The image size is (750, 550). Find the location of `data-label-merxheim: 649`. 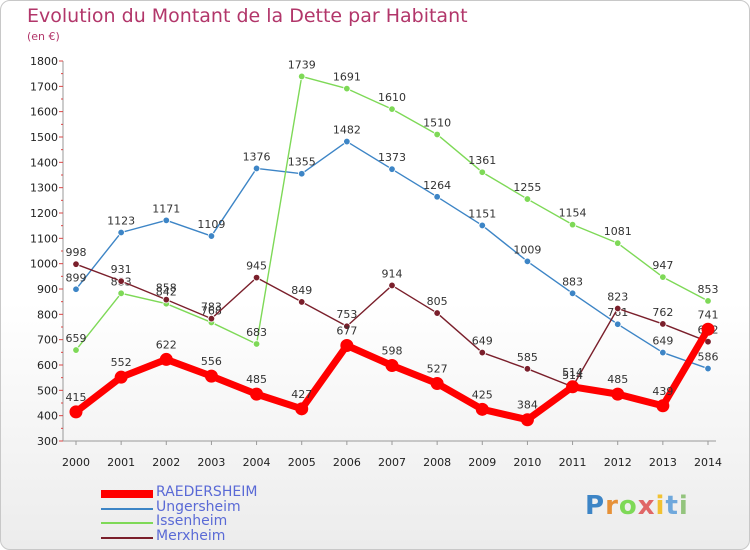

data-label-merxheim: 649 is located at coordinates (482, 341).